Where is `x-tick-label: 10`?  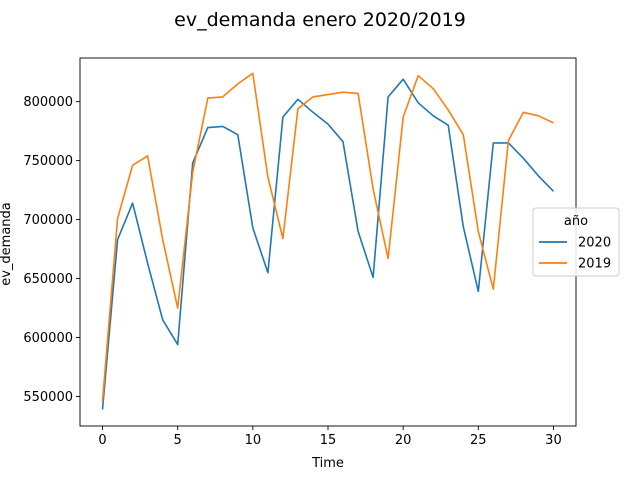 x-tick-label: 10 is located at coordinates (253, 440).